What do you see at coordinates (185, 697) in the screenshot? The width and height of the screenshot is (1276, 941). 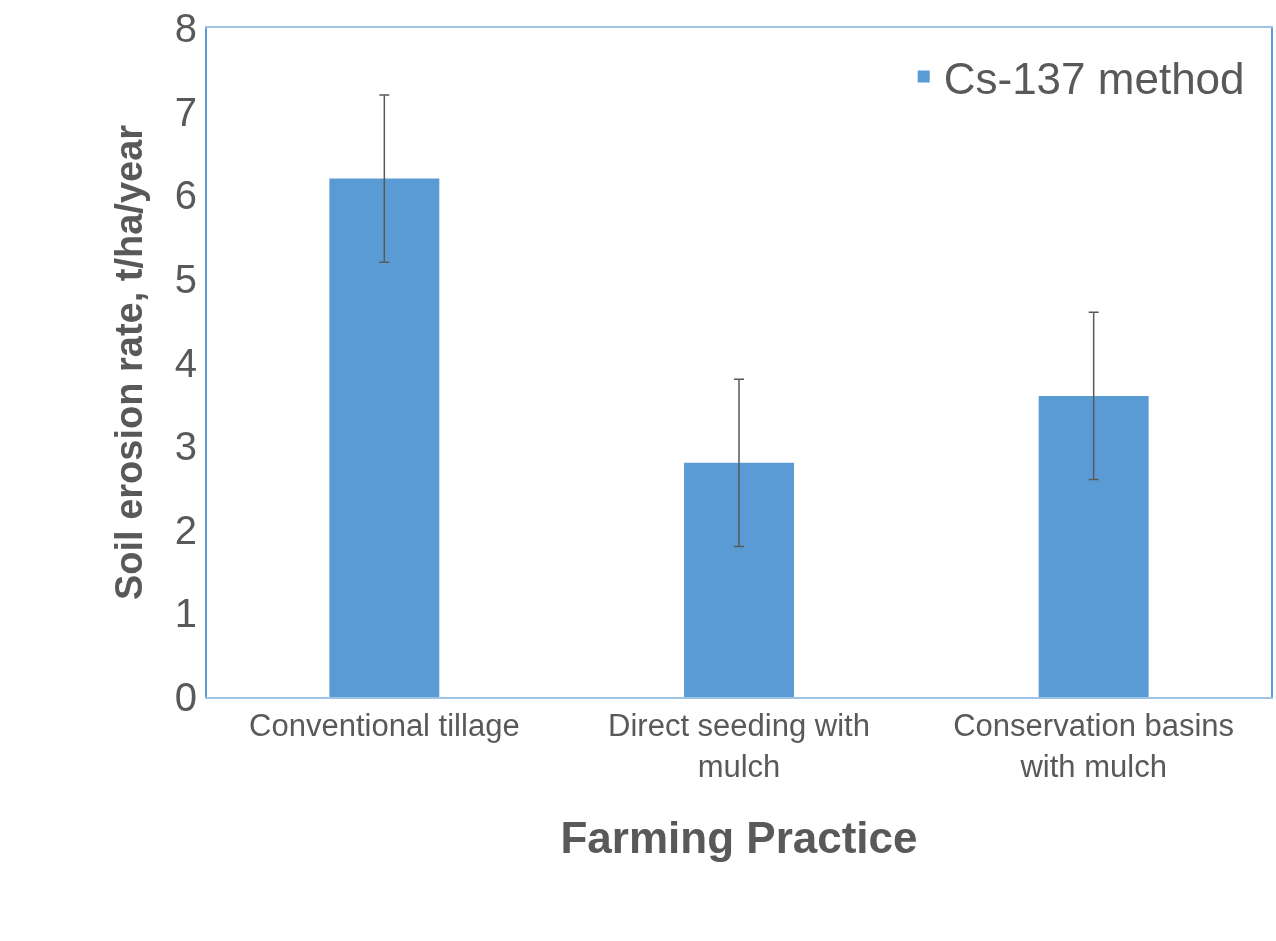 I see `y-tick-label: 0` at bounding box center [185, 697].